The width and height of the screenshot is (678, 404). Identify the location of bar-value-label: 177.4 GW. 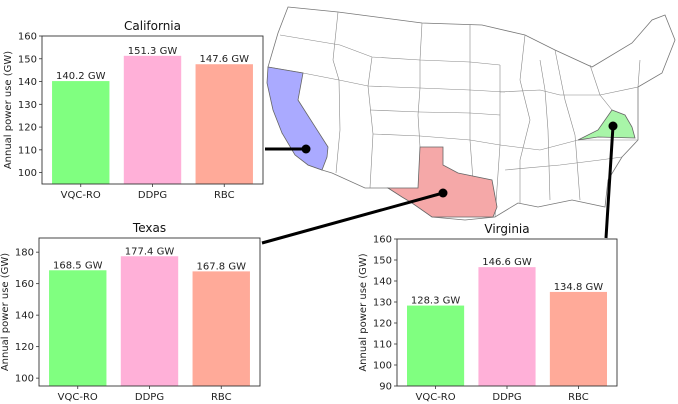
(150, 251).